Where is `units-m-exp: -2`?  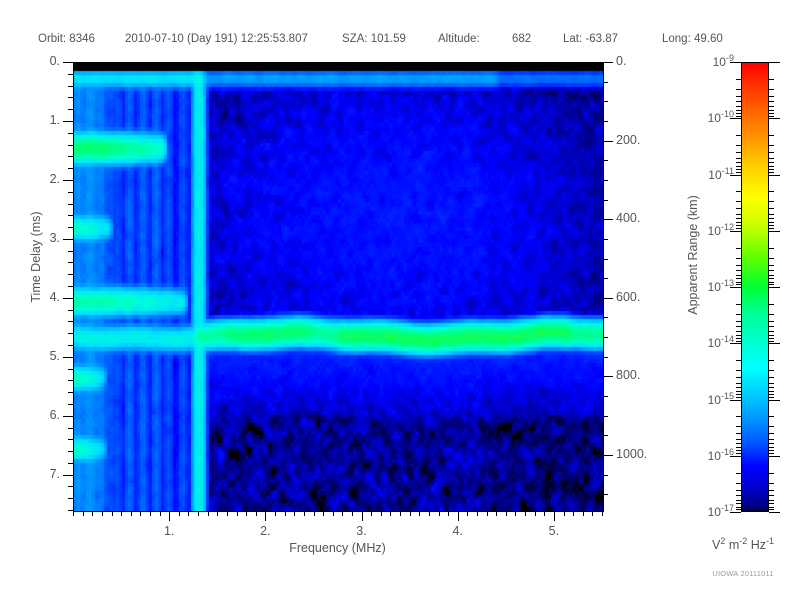
units-m-exp: -2 is located at coordinates (743, 541).